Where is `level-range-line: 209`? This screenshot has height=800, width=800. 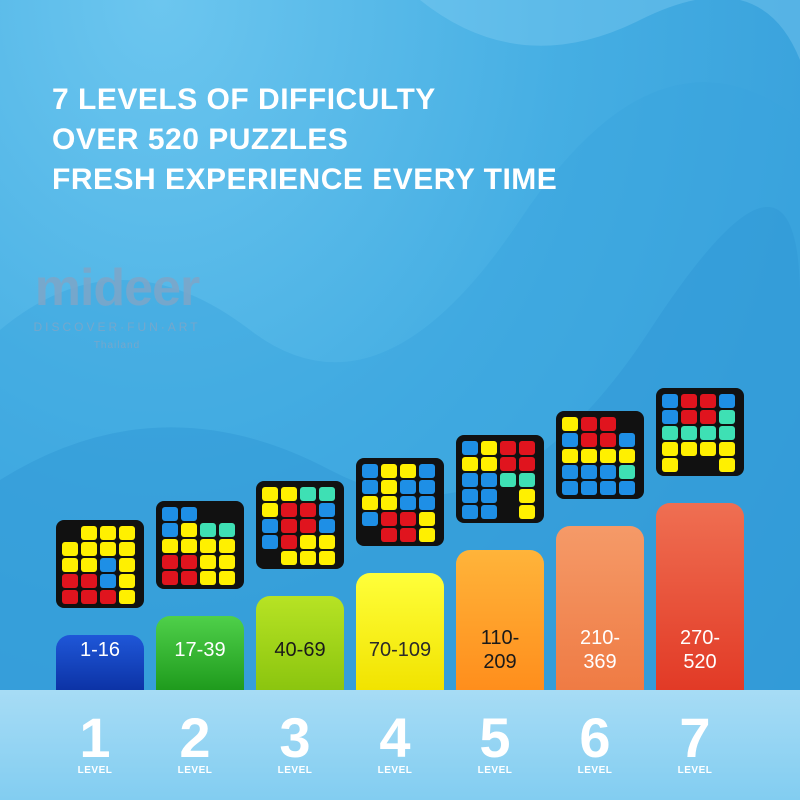
level-range-line: 209 is located at coordinates (500, 662).